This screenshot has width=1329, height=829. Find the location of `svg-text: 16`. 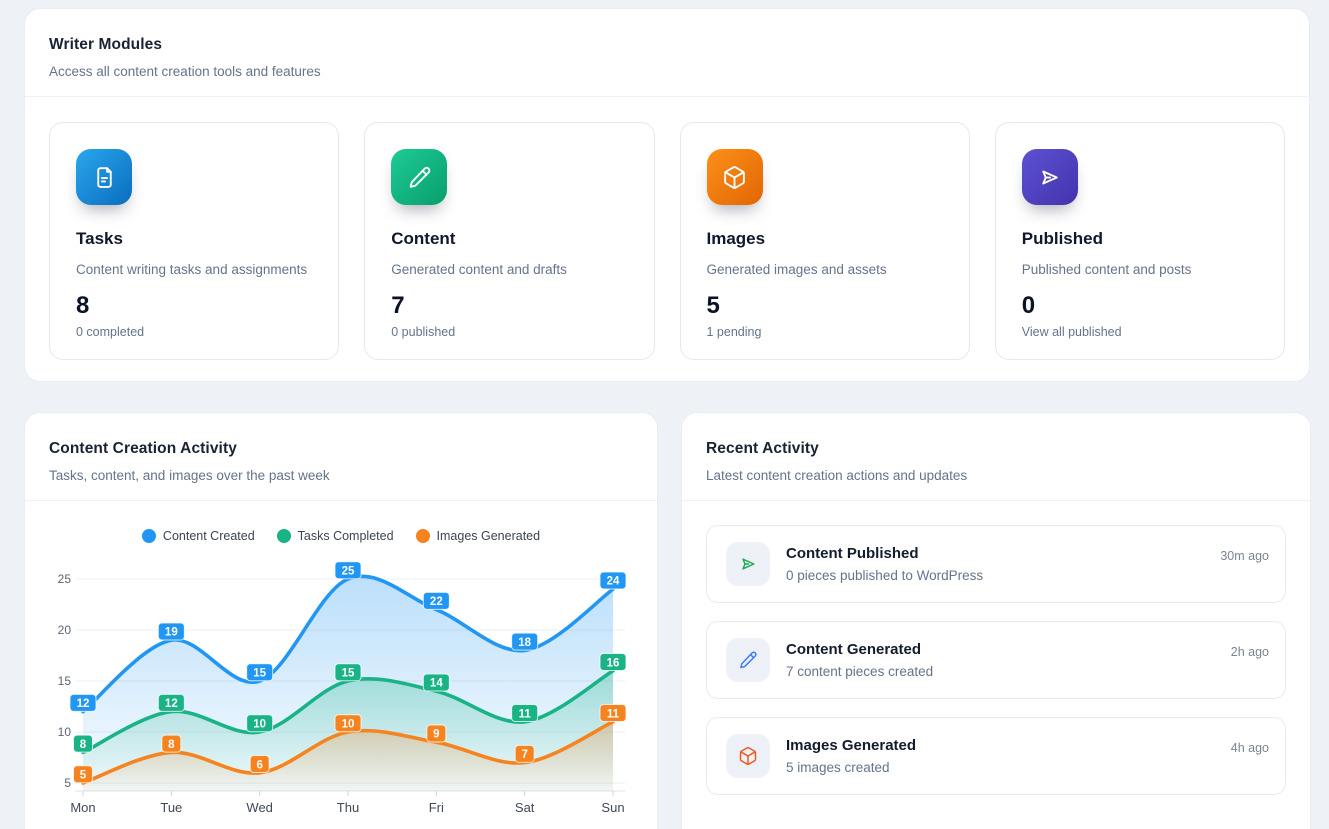

svg-text: 16 is located at coordinates (613, 663).